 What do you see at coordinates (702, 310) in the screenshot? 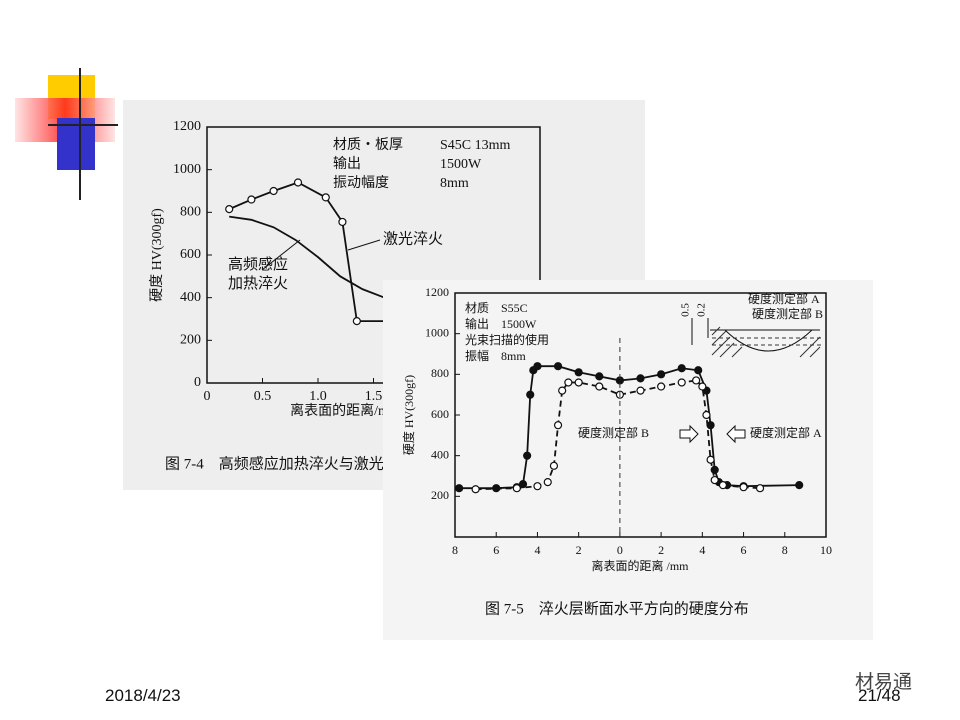
I see `depth-label: 0.2` at bounding box center [702, 310].